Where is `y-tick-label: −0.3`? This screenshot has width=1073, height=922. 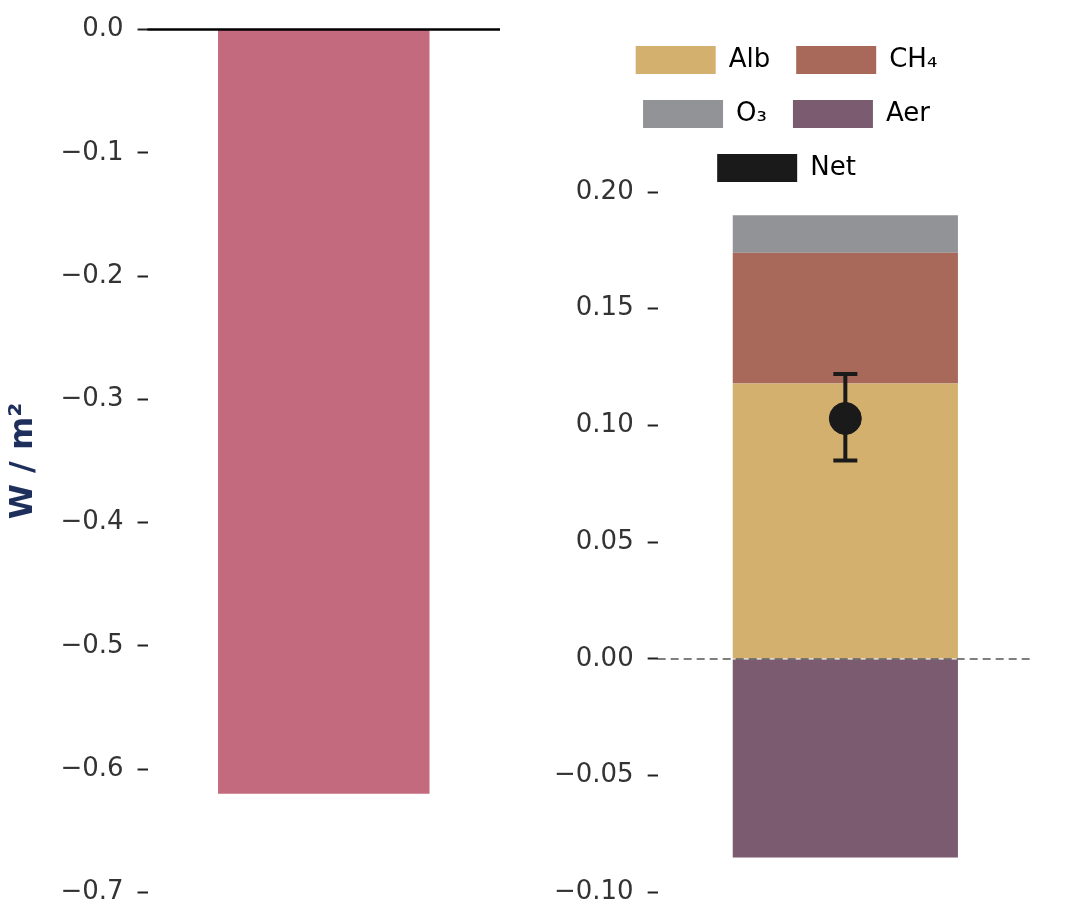 y-tick-label: −0.3 is located at coordinates (92, 397).